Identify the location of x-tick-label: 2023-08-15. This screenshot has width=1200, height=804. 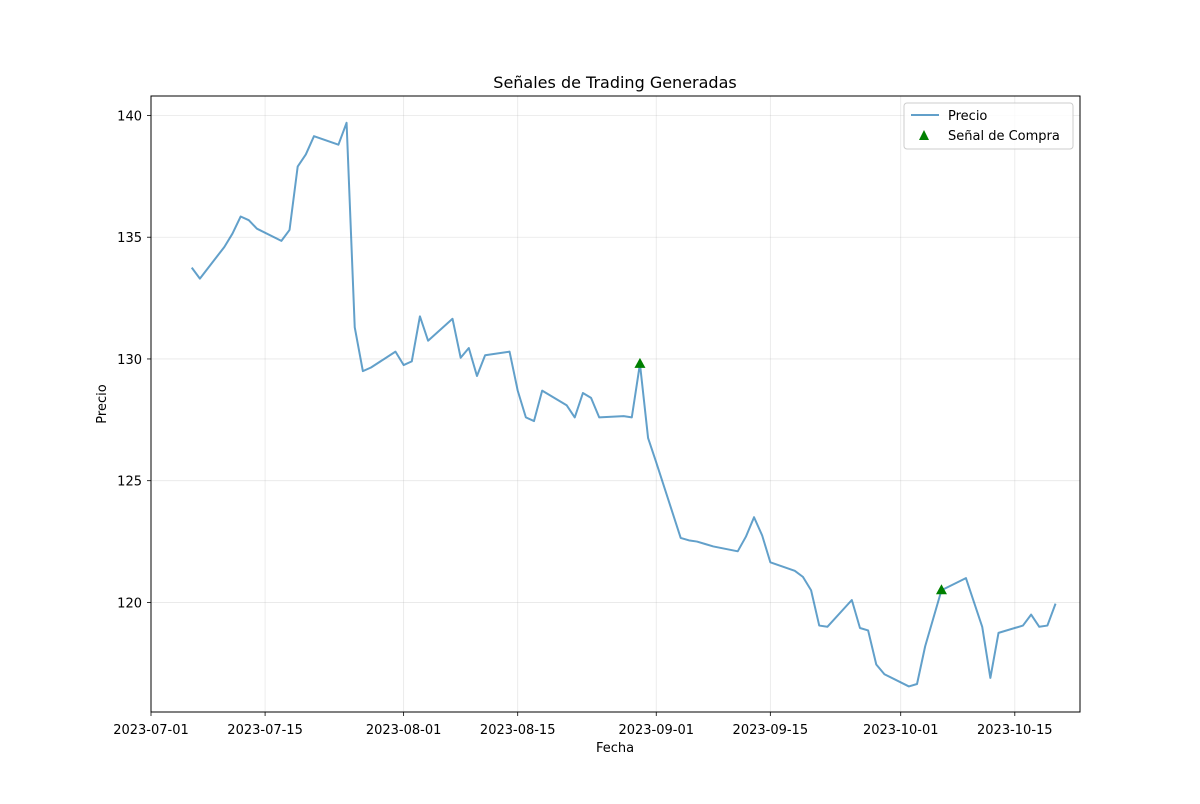
(518, 730).